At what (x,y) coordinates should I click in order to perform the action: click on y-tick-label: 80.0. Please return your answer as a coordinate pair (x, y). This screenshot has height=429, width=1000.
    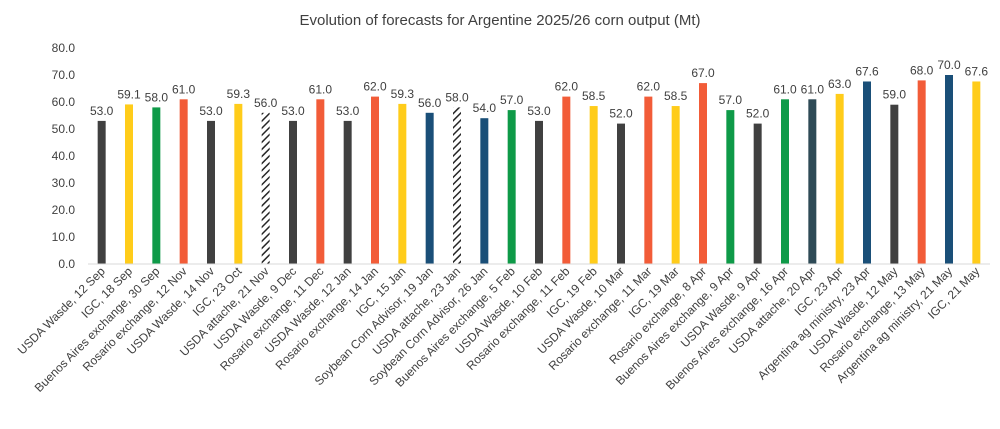
    Looking at the image, I should click on (64, 48).